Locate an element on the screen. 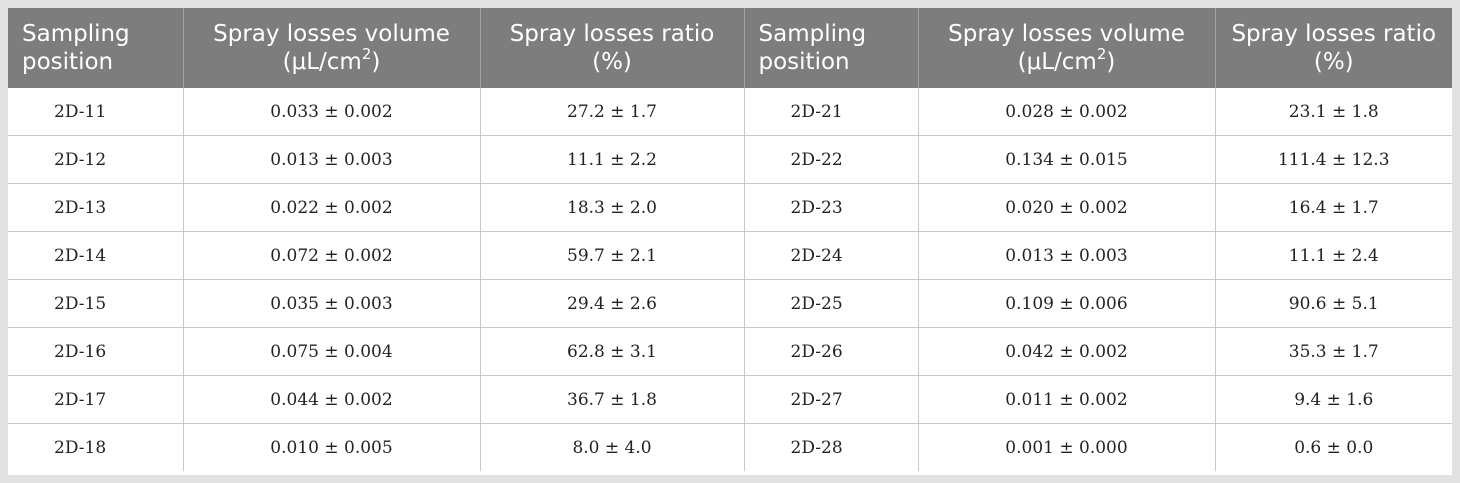 This screenshot has width=1460, height=483. table-cell: 9.4 ± 1.6 is located at coordinates (1333, 399).